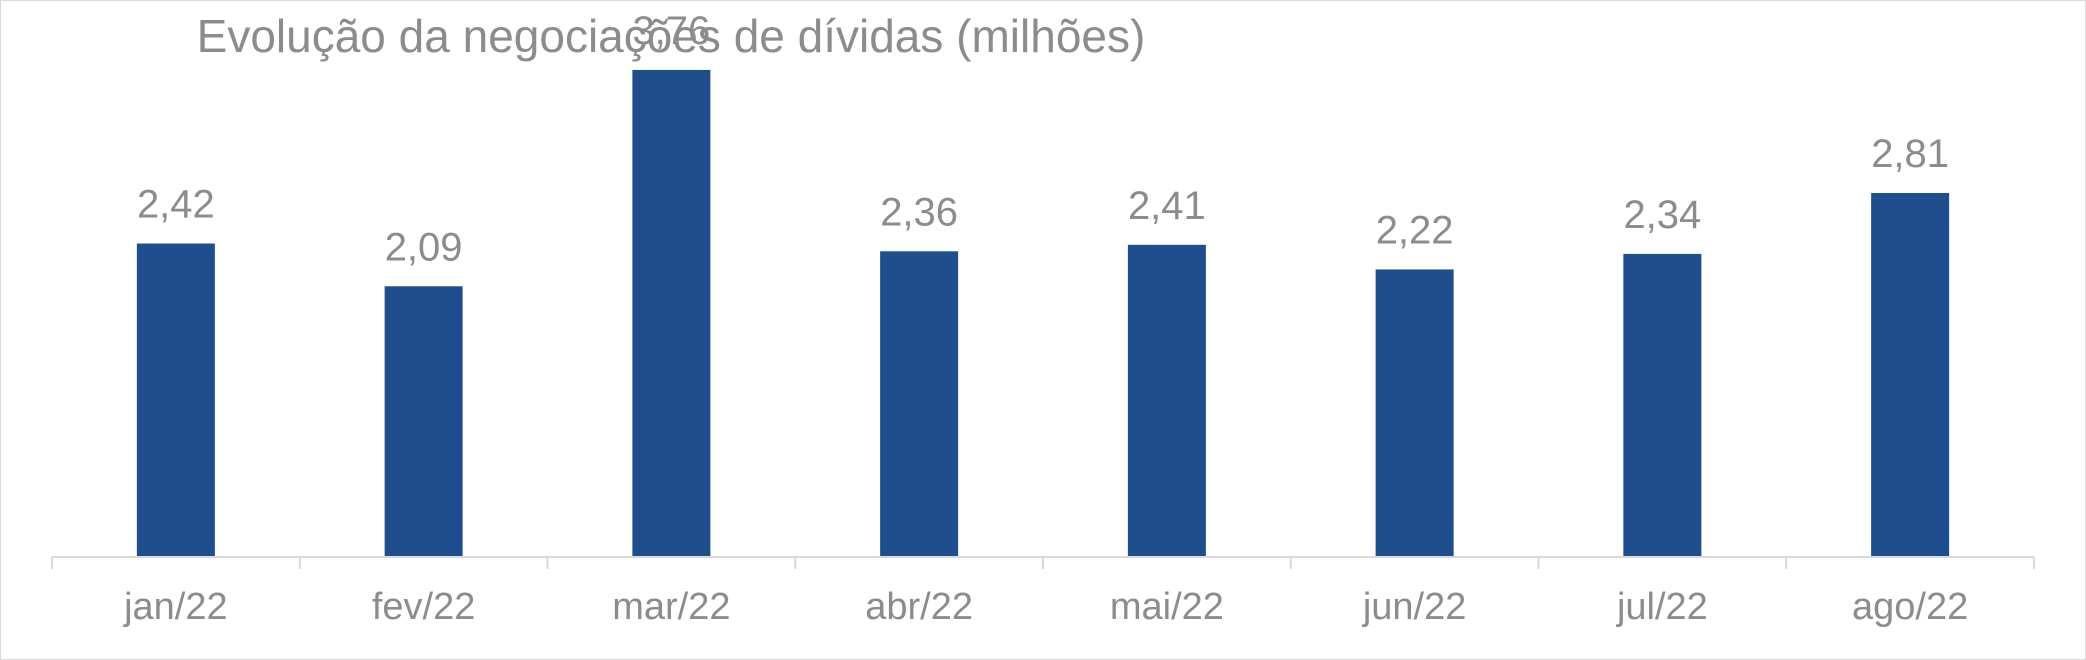 The image size is (2086, 660). Describe the element at coordinates (424, 607) in the screenshot. I see `x-tick-label: fev/22` at that location.